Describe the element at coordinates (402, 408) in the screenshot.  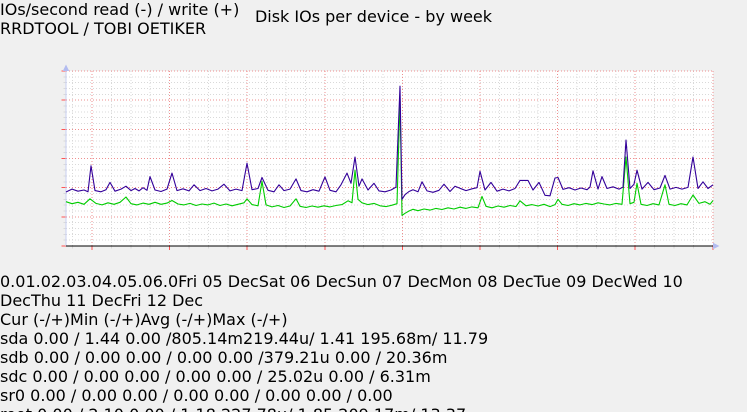
I see `legend-cell: 209.17m/ 13.37` at that location.